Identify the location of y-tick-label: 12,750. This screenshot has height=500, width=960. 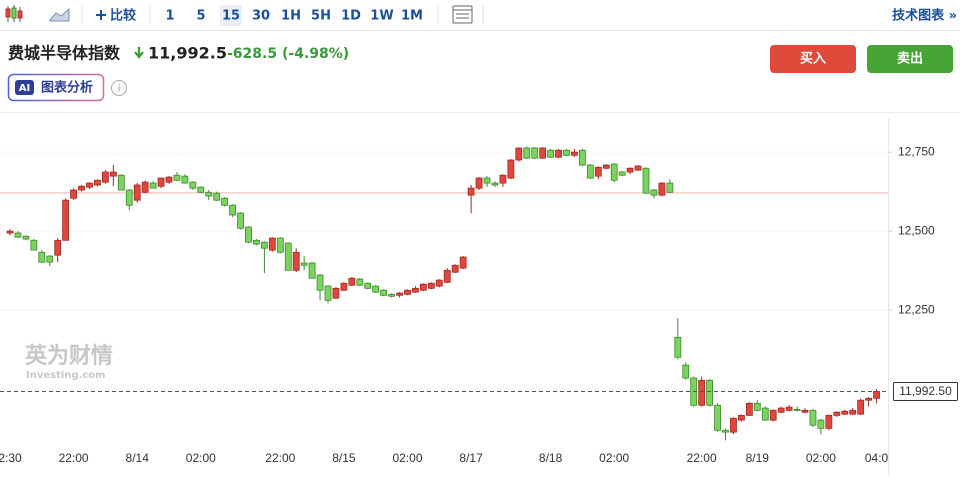
(916, 151).